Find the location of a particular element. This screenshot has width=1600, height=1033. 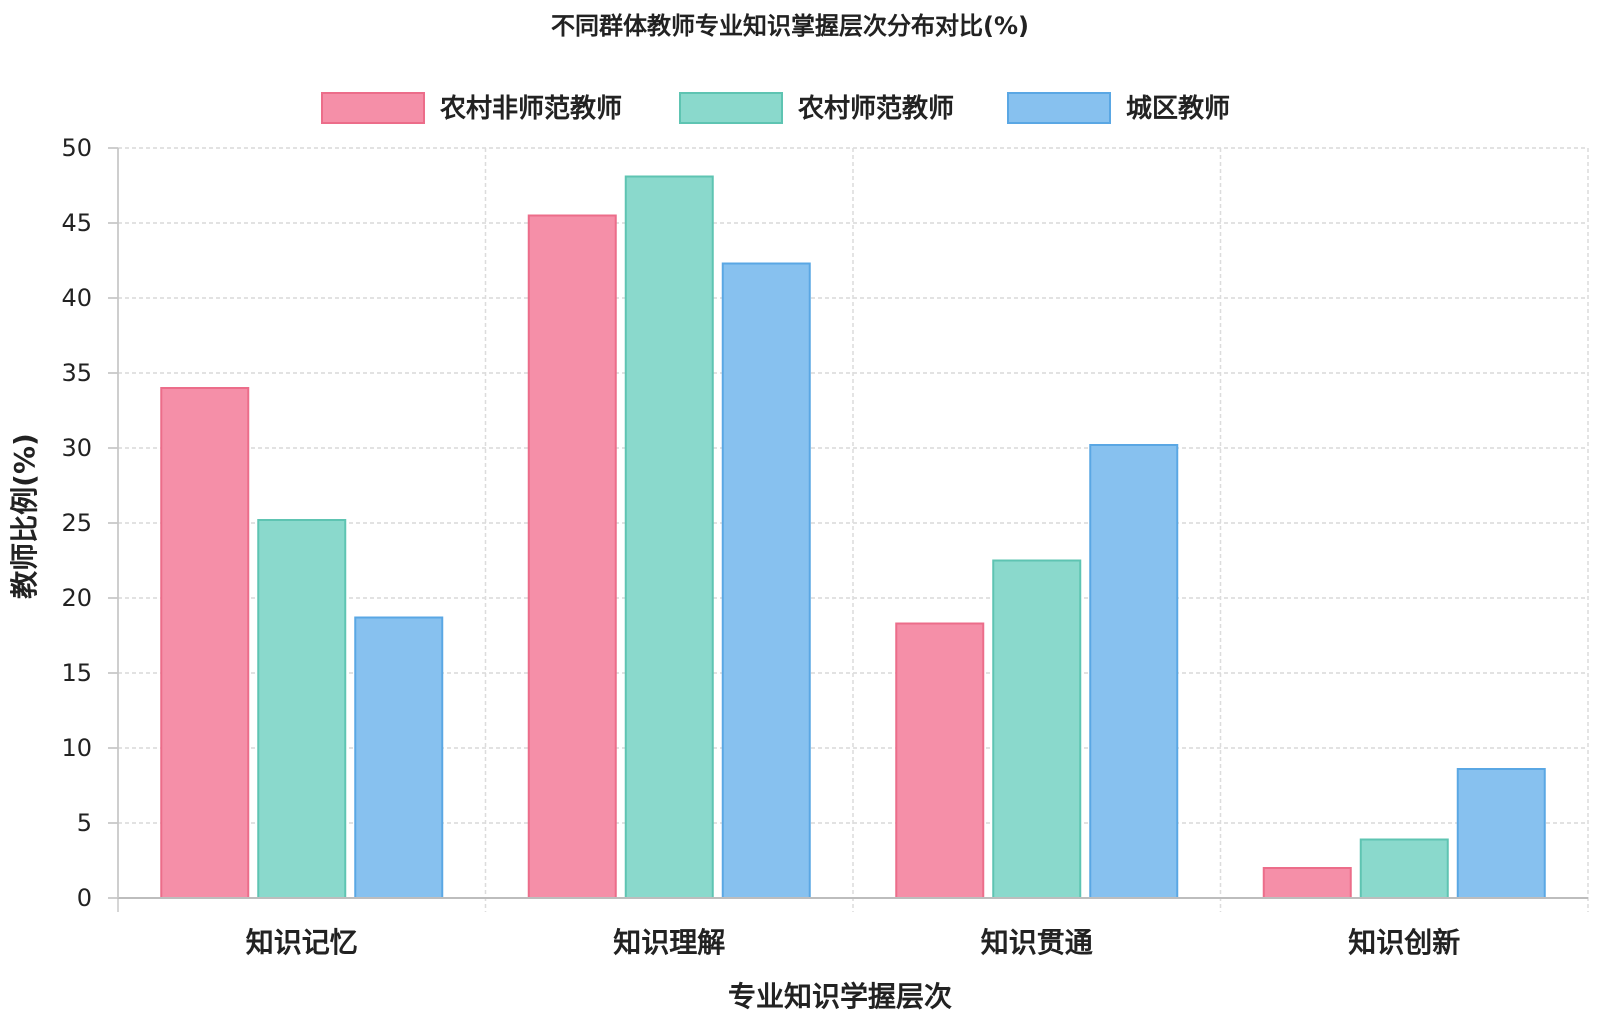

x-tick-labels: 知识记忆 知识理解 知识贯通 知识创新 is located at coordinates (853, 942).